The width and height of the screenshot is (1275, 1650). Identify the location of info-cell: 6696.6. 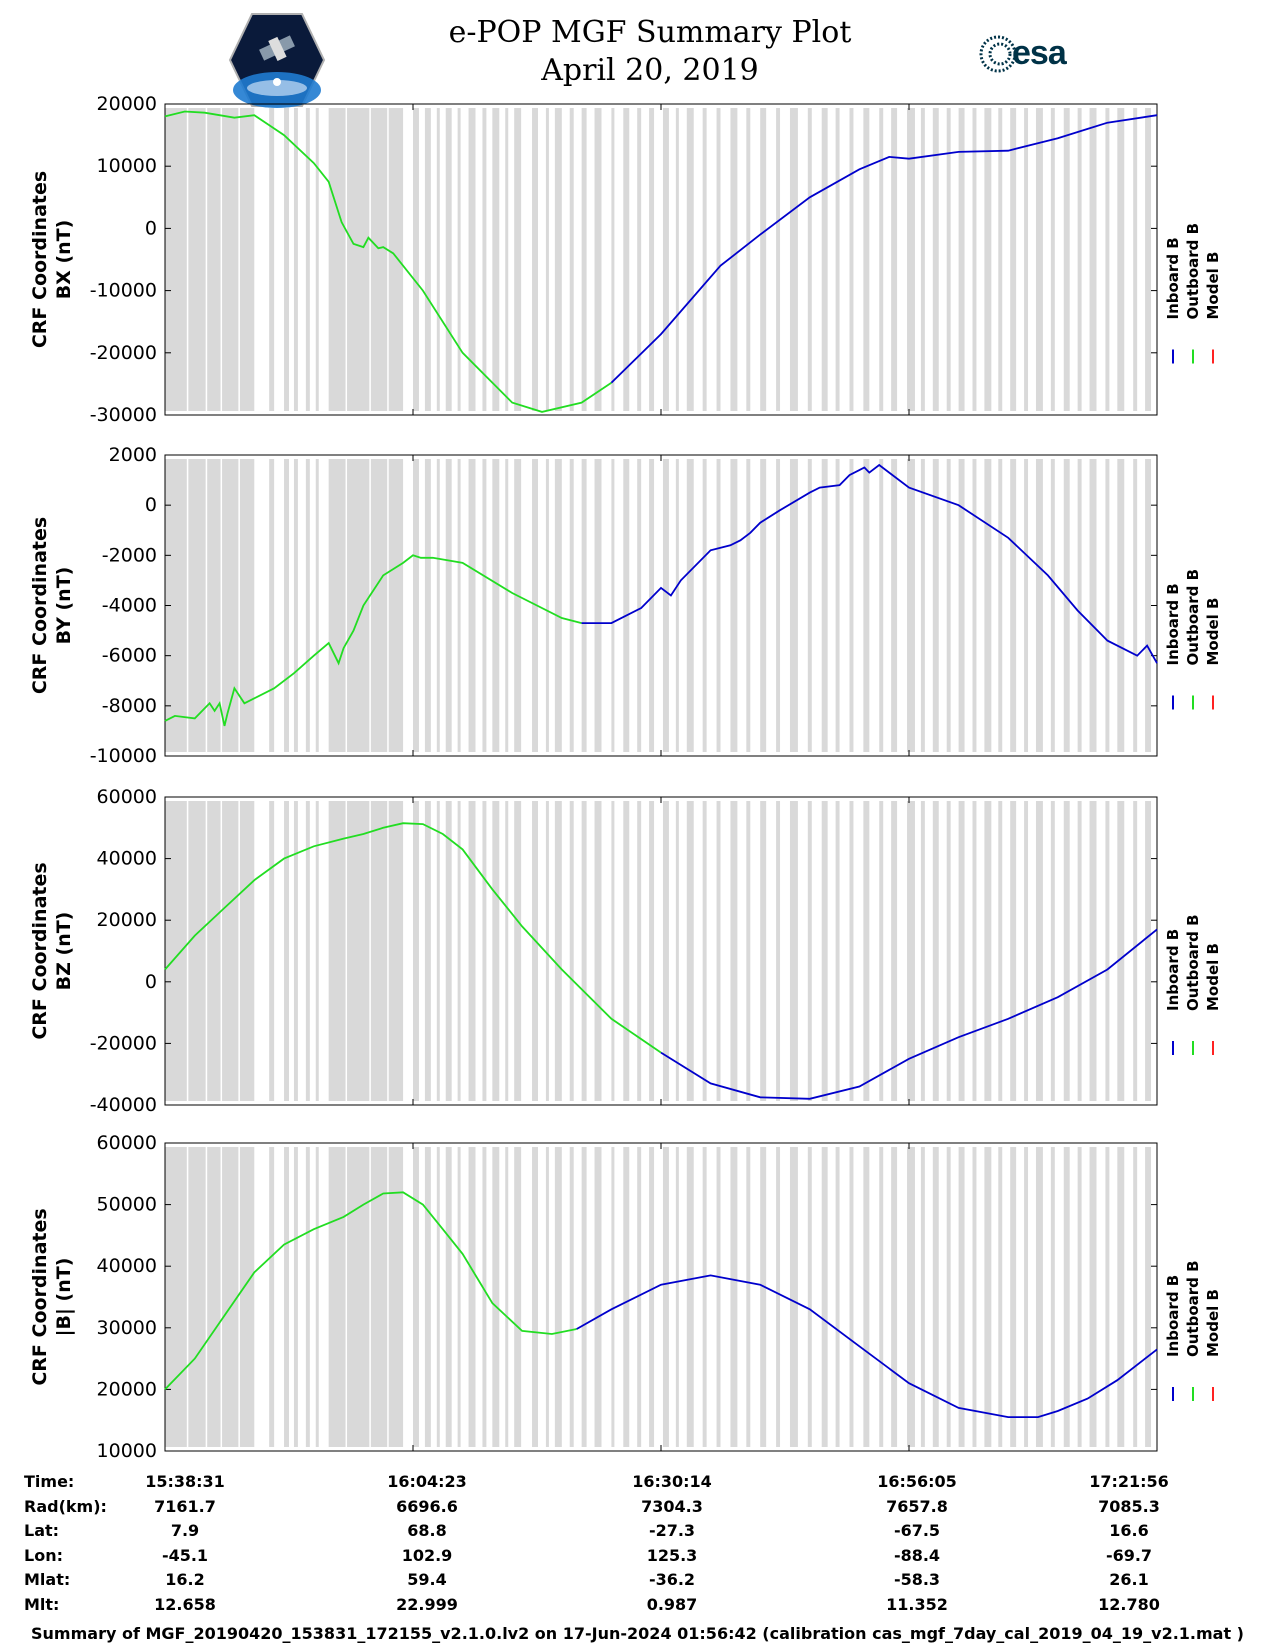
(427, 1506).